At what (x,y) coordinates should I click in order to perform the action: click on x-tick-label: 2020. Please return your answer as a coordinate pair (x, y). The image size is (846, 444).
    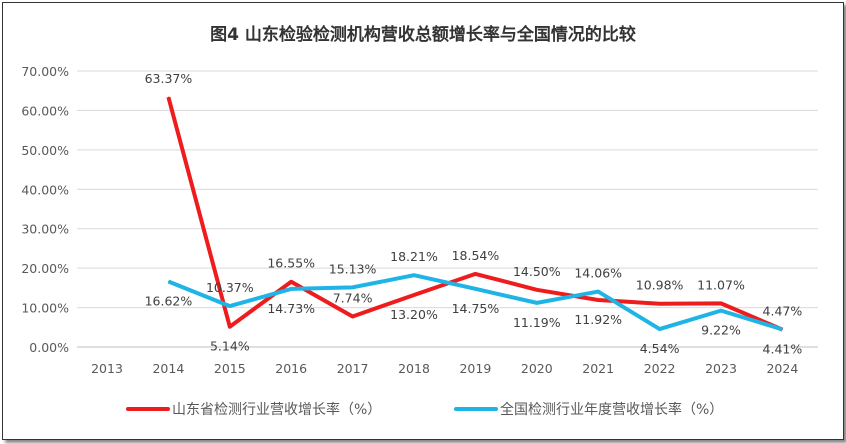
    Looking at the image, I should click on (537, 368).